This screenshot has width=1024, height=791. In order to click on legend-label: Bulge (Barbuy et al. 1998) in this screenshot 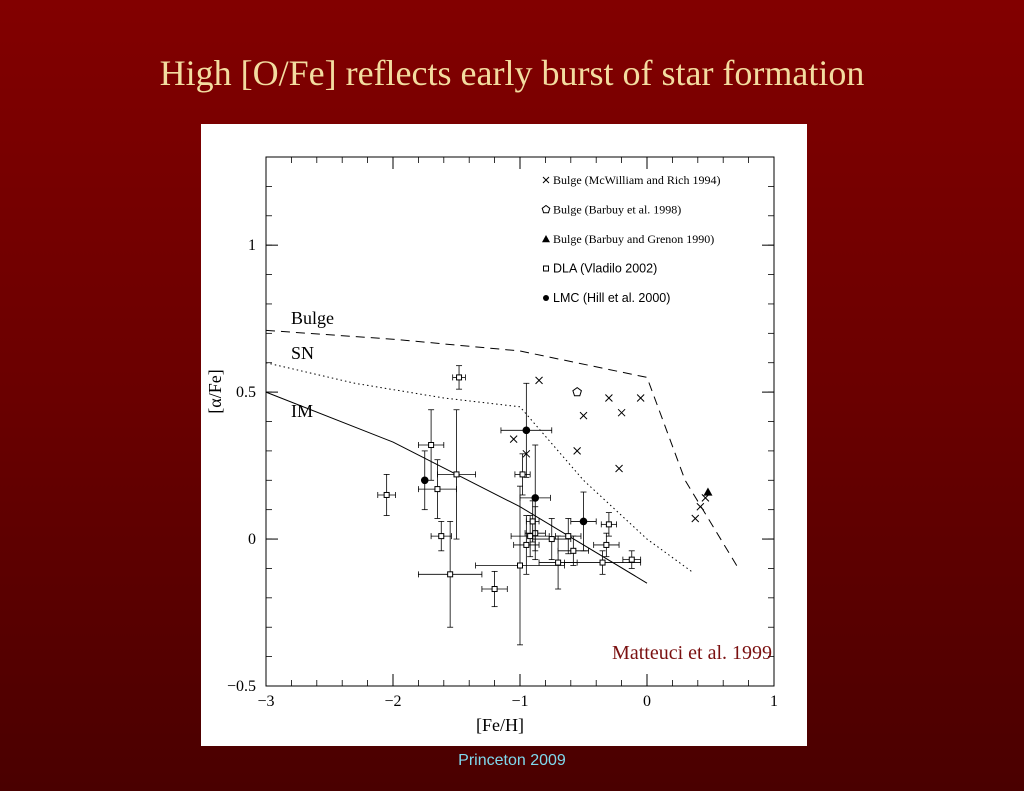, I will do `click(617, 210)`.